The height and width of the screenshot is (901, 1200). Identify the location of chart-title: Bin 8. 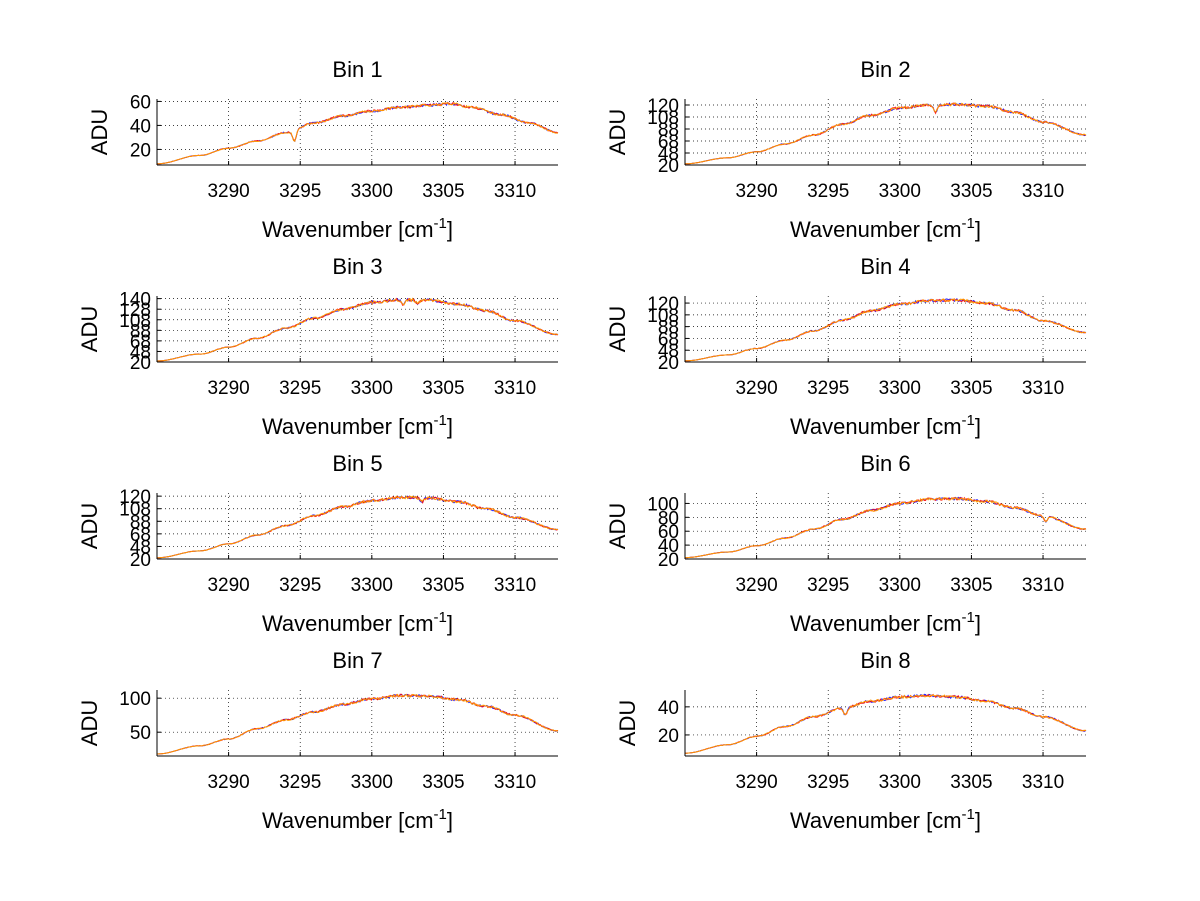
(885, 660).